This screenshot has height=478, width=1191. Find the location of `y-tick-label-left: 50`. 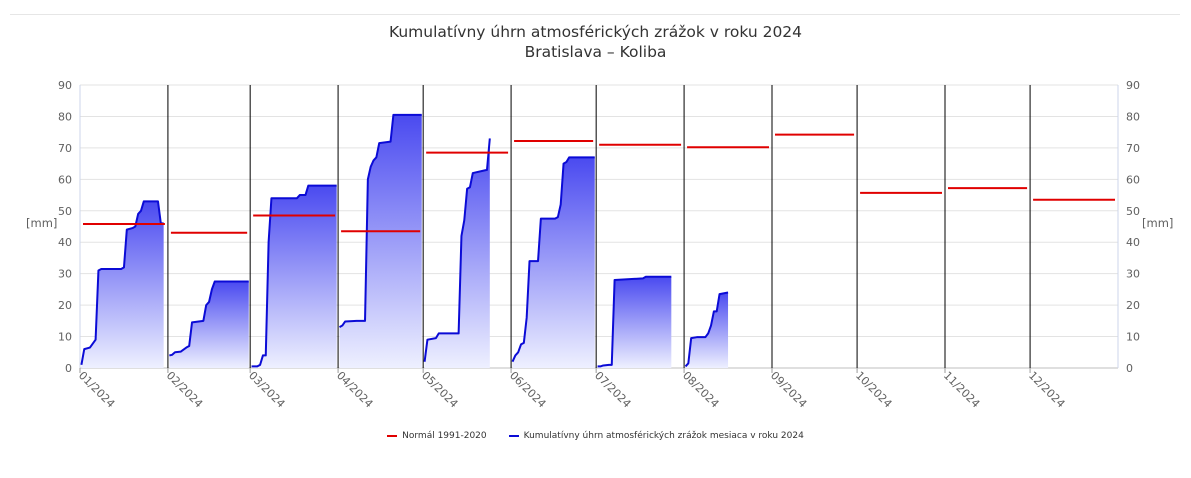

y-tick-label-left: 50 is located at coordinates (65, 211).